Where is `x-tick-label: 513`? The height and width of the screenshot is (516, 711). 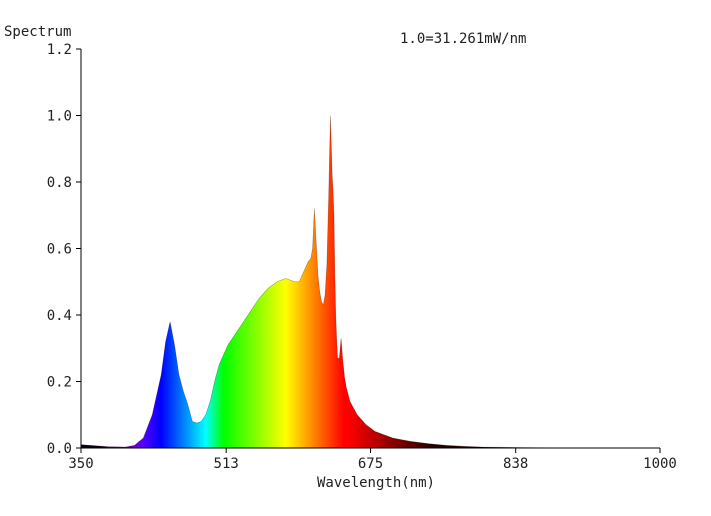 x-tick-label: 513 is located at coordinates (226, 464).